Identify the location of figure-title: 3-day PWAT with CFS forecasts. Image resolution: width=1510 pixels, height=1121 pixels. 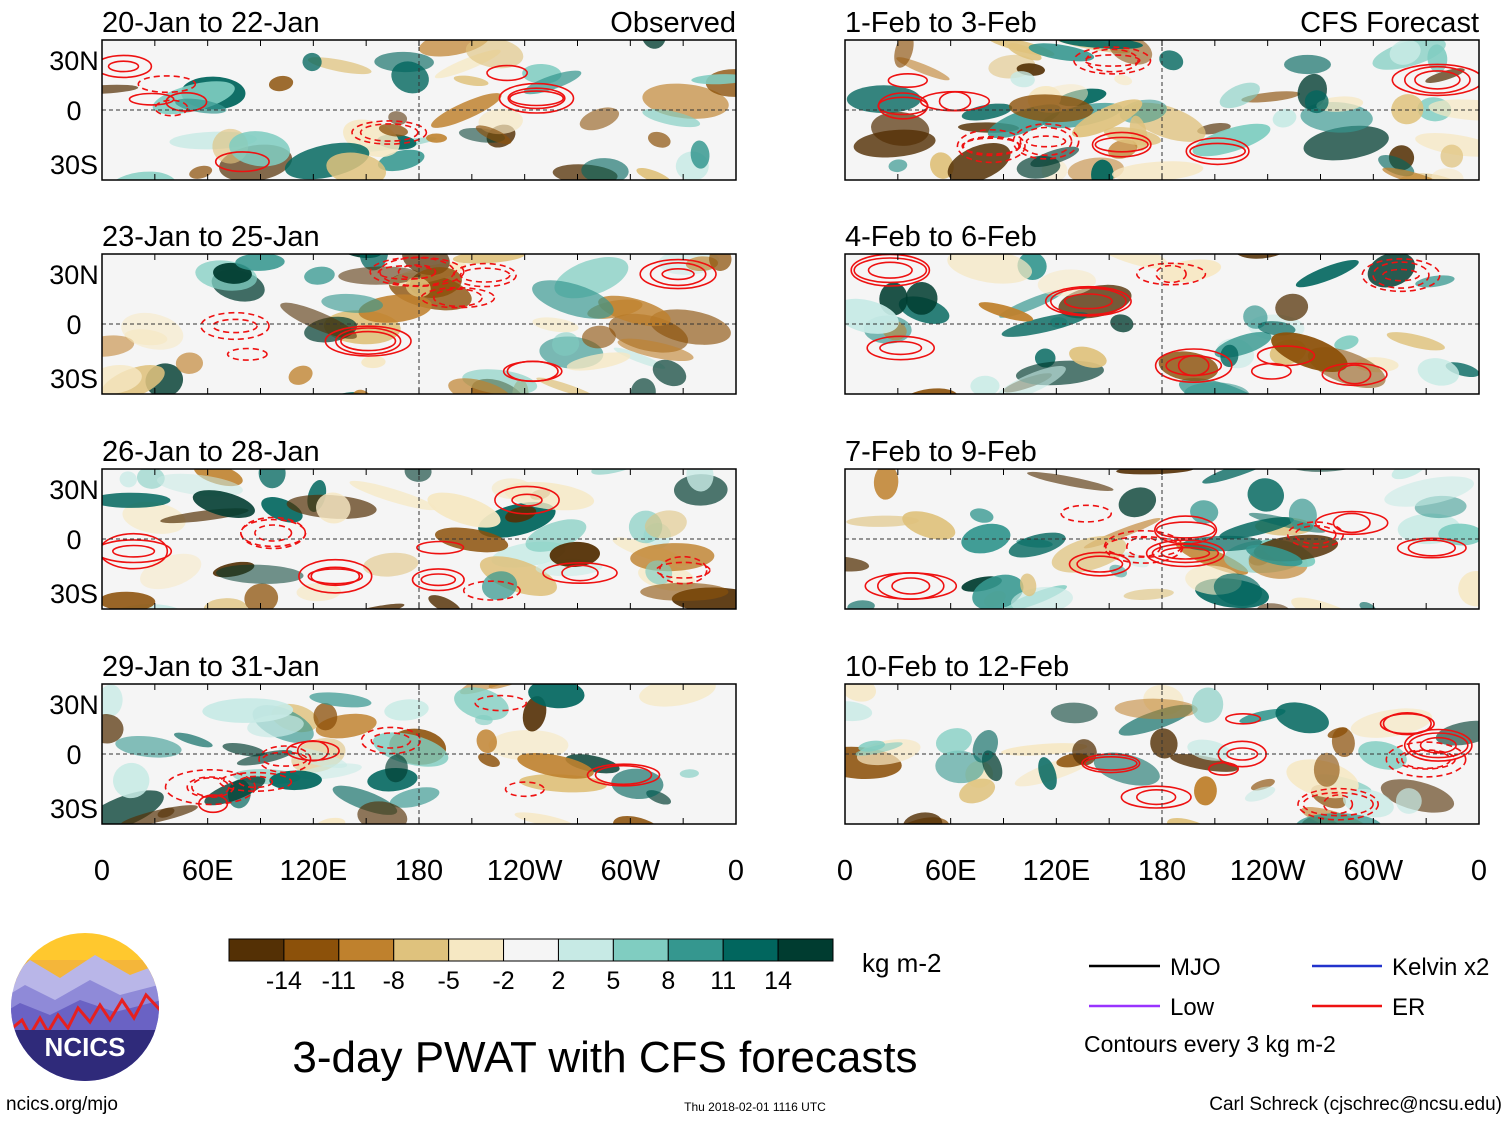
(604, 1057).